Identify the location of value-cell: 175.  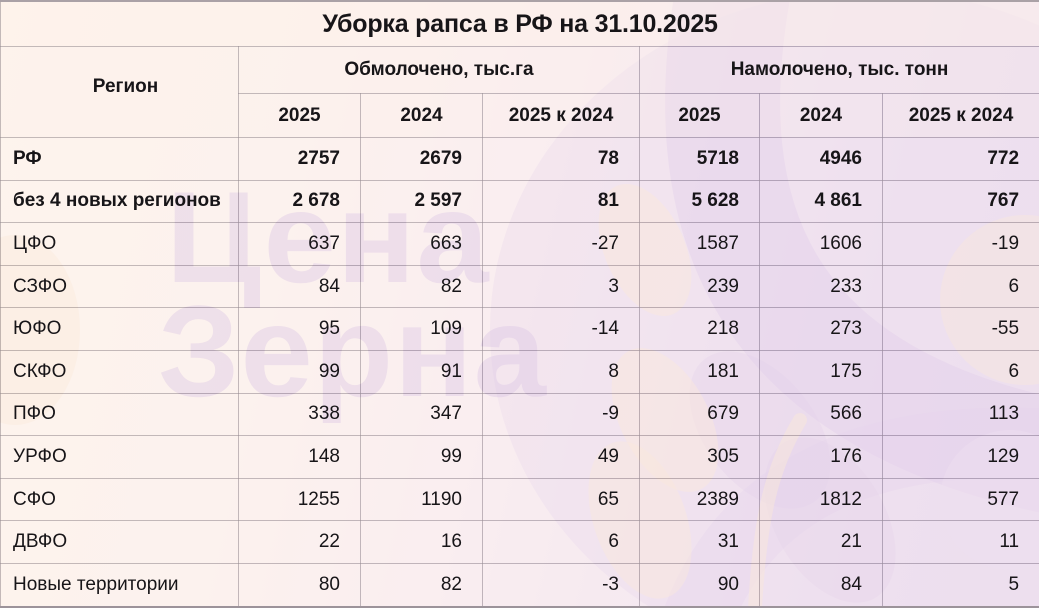
(821, 371).